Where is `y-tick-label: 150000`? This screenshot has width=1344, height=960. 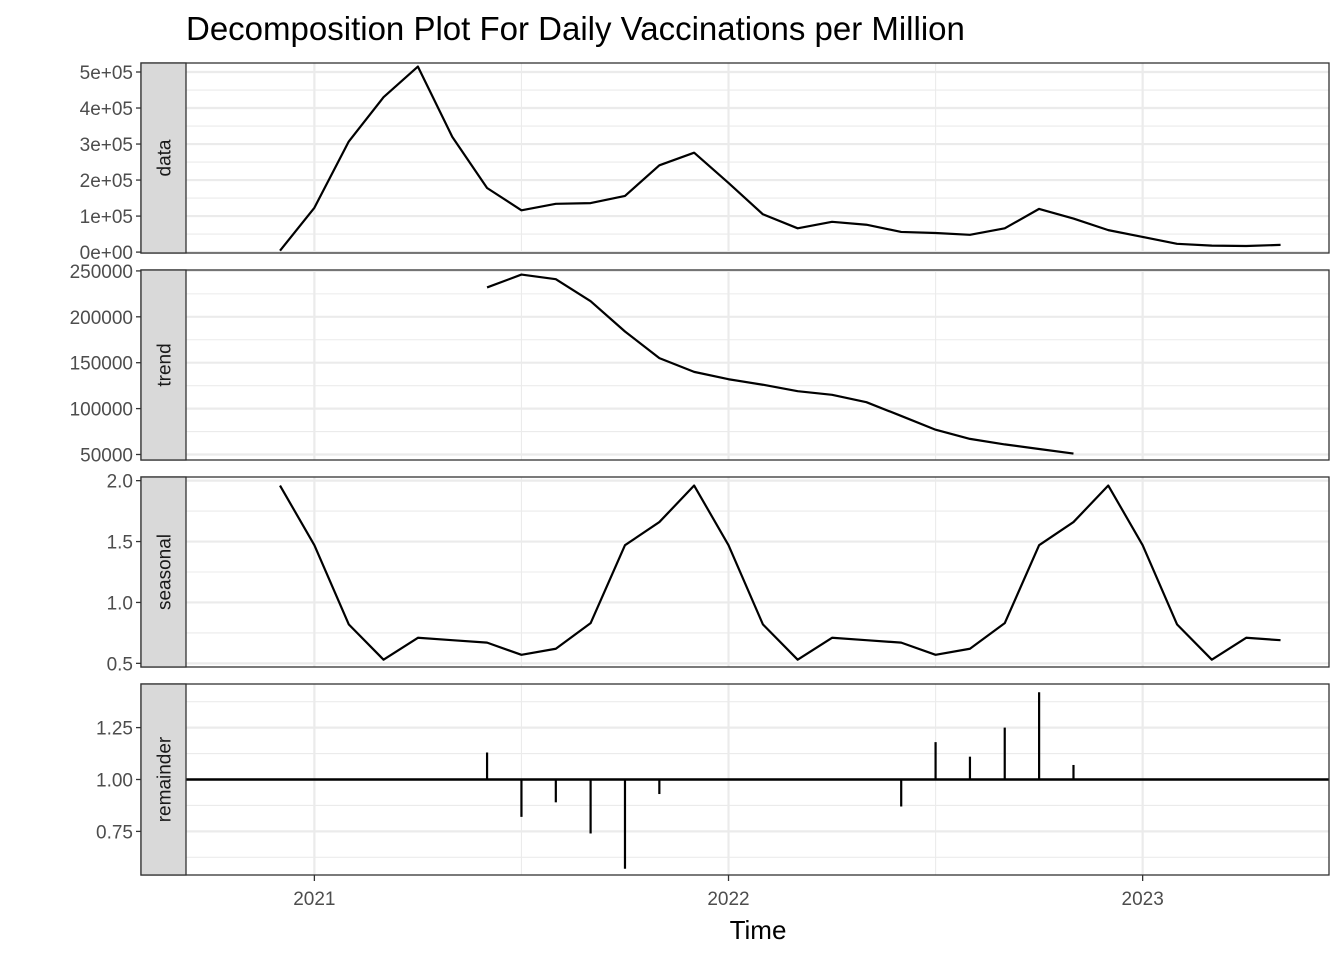 y-tick-label: 150000 is located at coordinates (101, 364).